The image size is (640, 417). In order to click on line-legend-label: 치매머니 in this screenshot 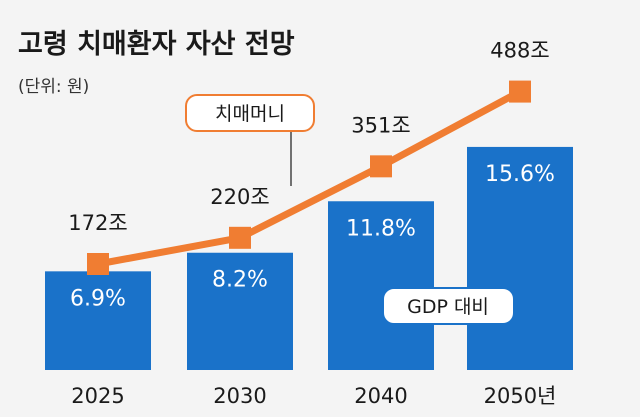, I will do `click(250, 114)`.